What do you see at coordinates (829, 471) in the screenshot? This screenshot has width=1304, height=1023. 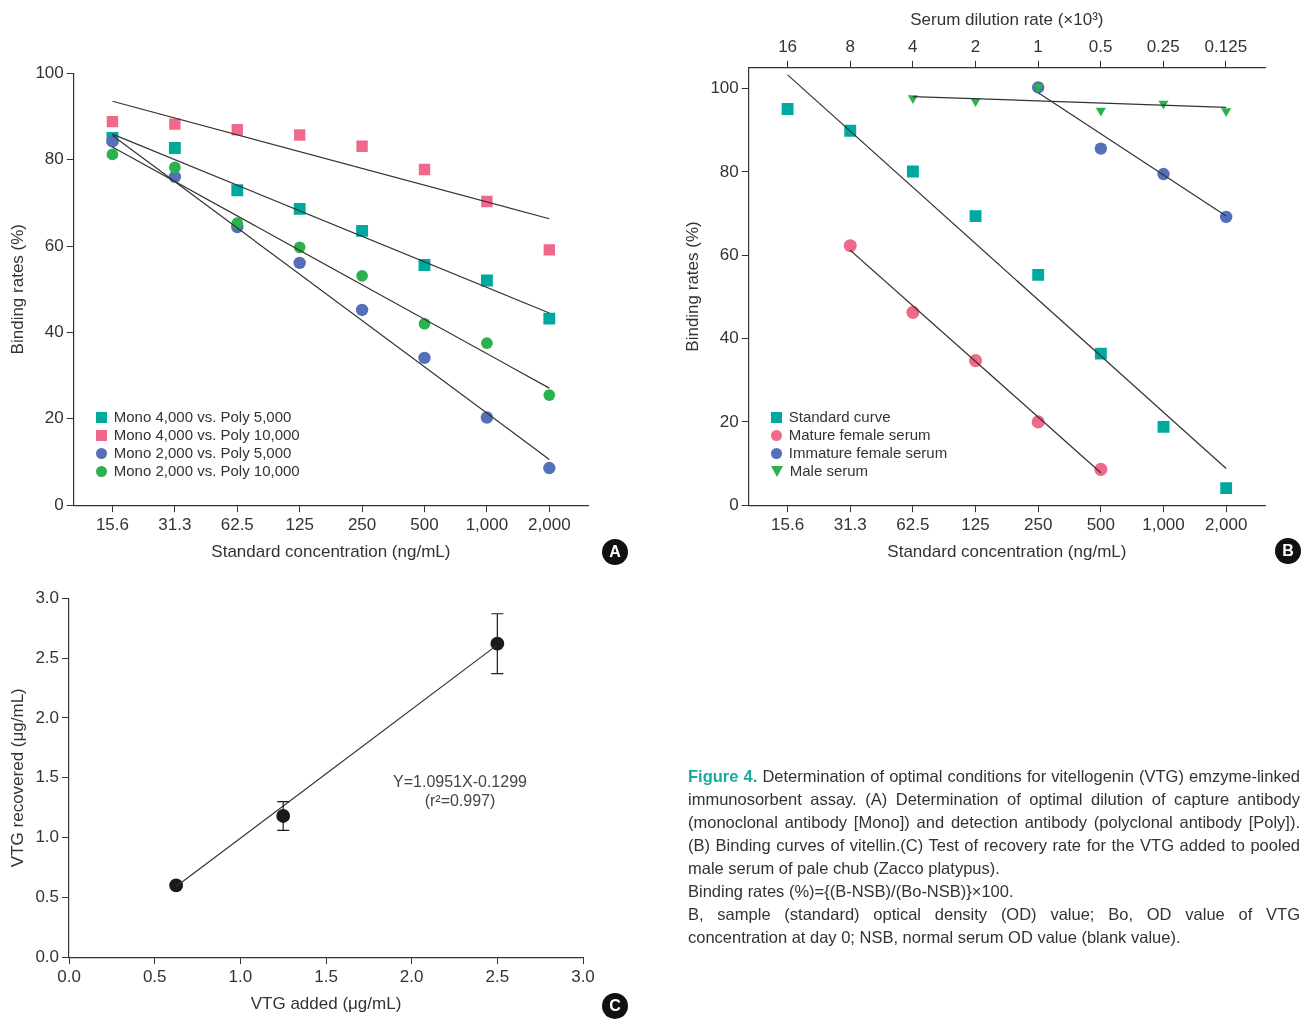 I see `legend-label: Male serum` at bounding box center [829, 471].